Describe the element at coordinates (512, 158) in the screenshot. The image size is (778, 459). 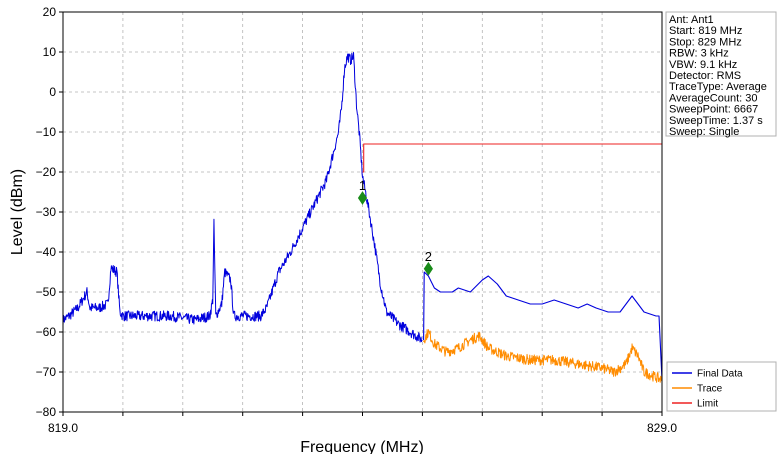
I see `series-limit-line` at that location.